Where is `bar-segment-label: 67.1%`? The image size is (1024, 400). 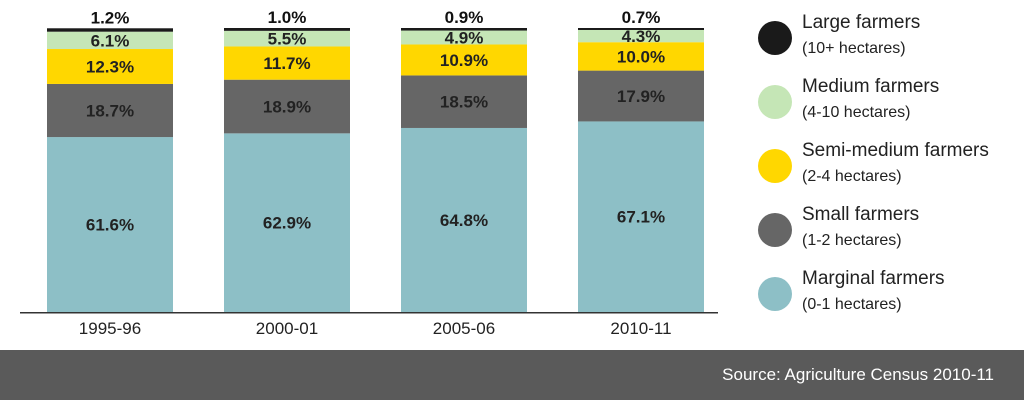 bar-segment-label: 67.1% is located at coordinates (641, 217).